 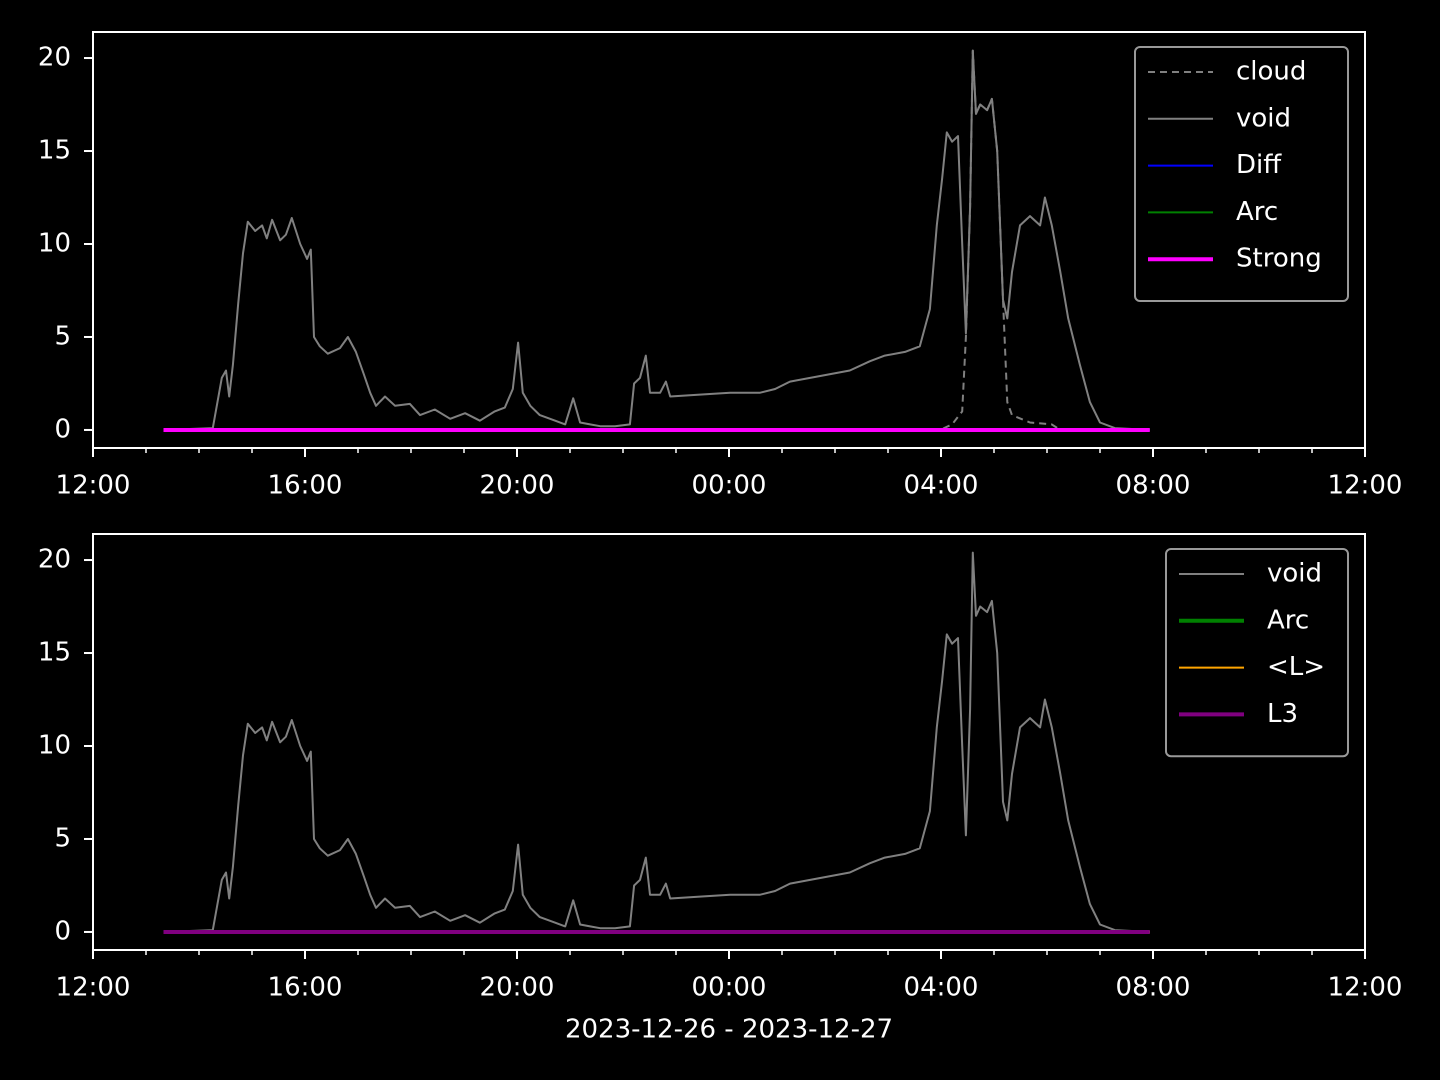 I want to click on legend-label: cloud, so click(x=1271, y=72).